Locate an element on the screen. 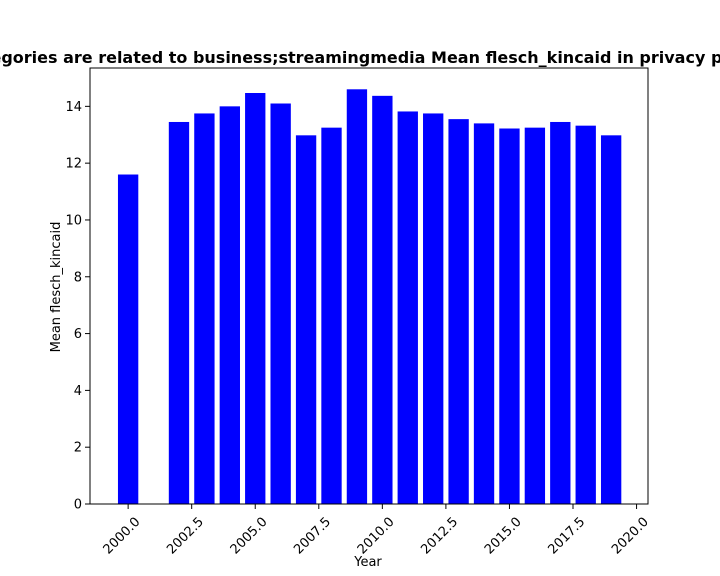 The image size is (720, 576). bar-2006 is located at coordinates (280, 303).